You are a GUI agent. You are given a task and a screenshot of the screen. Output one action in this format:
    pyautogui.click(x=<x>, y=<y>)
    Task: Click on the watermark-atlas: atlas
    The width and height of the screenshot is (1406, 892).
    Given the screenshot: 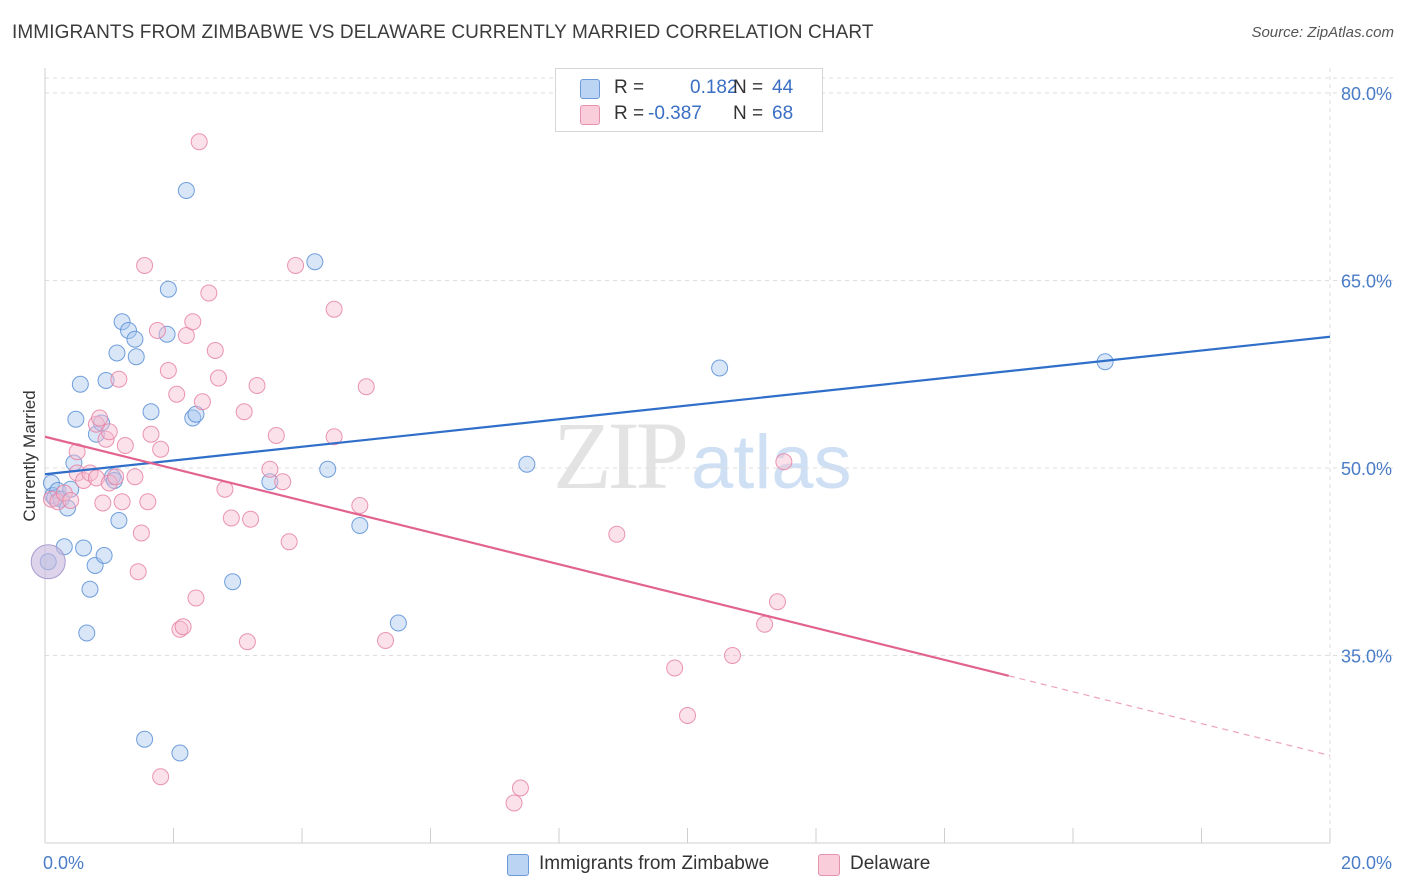 What is the action you would take?
    pyautogui.click(x=771, y=462)
    